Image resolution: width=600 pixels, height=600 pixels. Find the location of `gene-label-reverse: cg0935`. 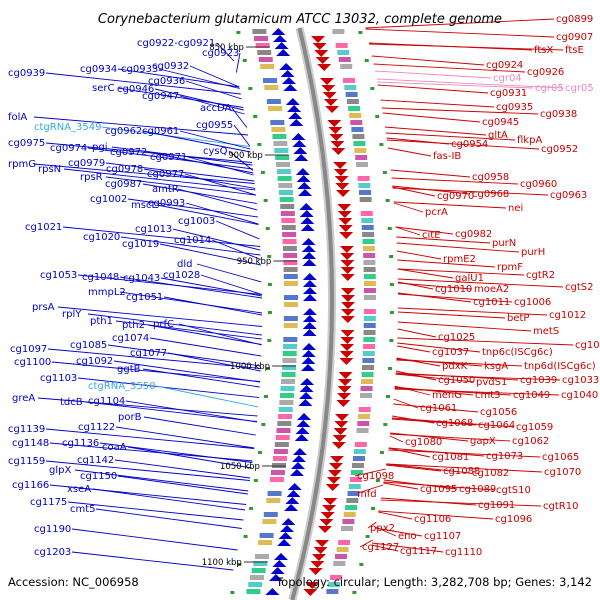

gene-label-reverse: cg0935 is located at coordinates (514, 107).